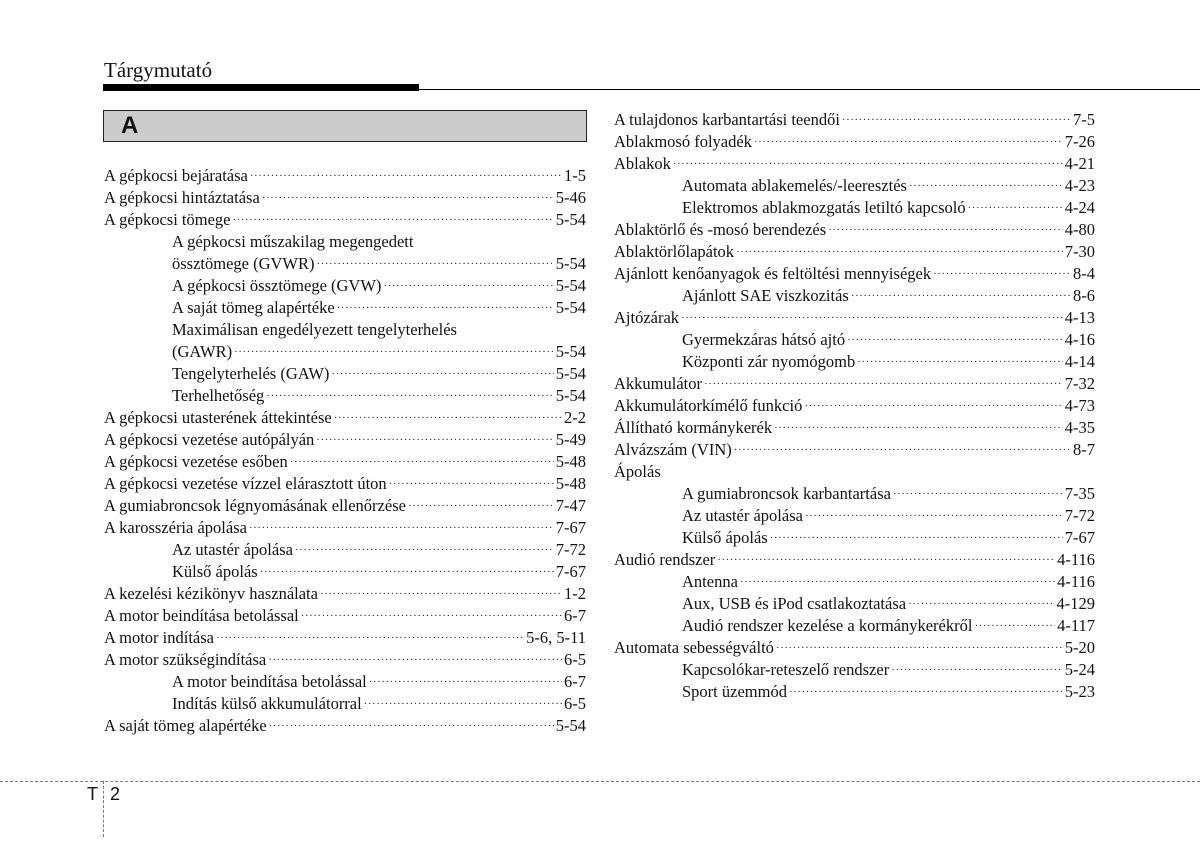  I want to click on entry-label: Tengelyterhelés (GAW), so click(251, 373).